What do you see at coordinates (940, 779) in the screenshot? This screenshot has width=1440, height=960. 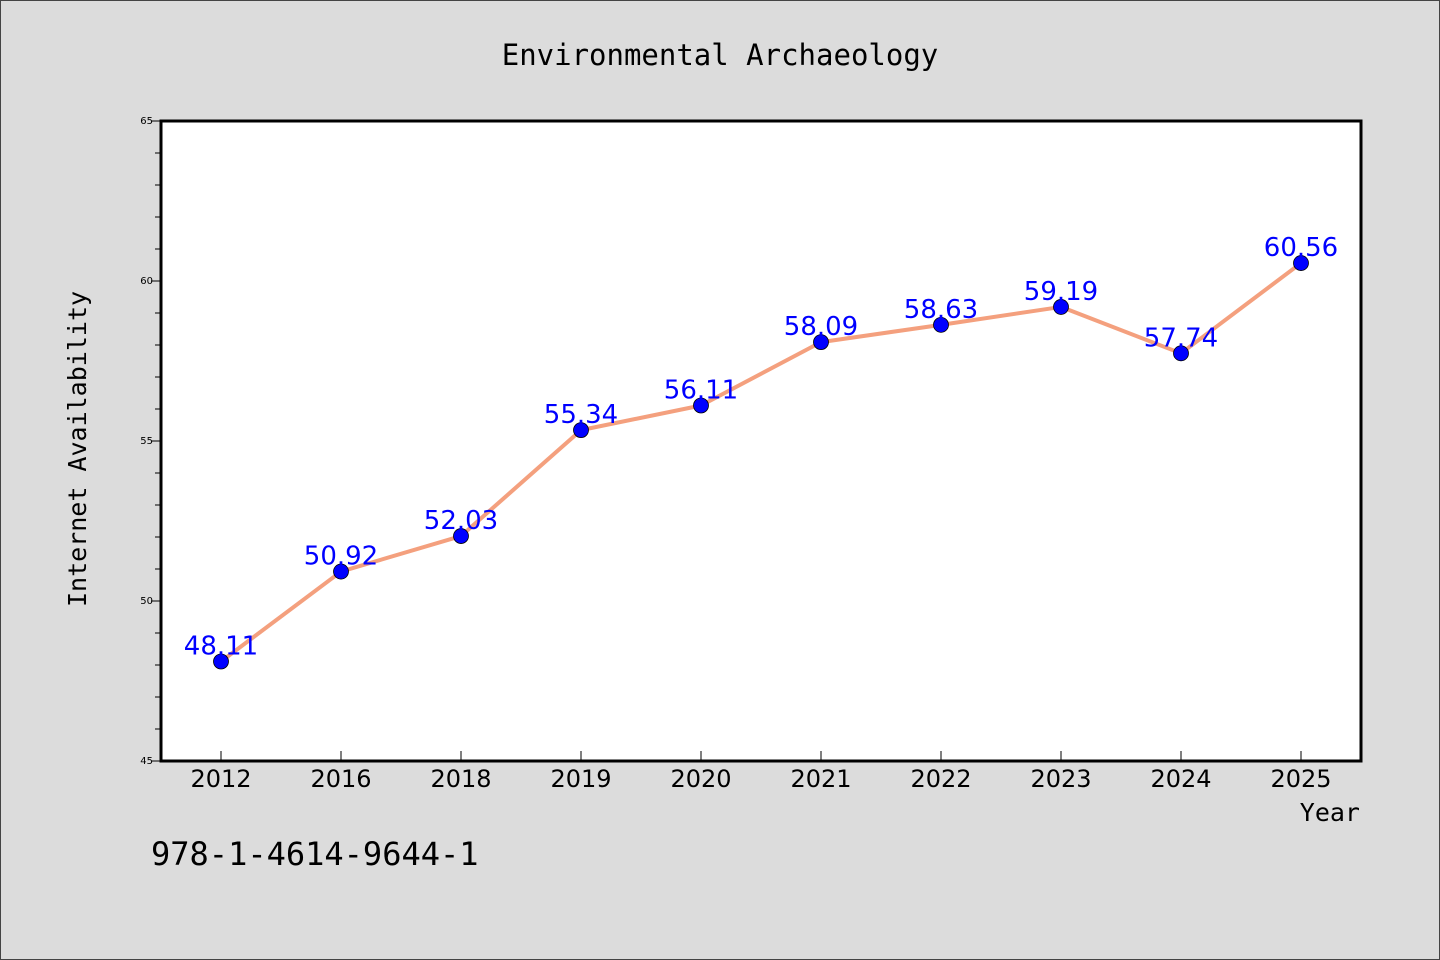 I see `x-tick-label: 2022` at bounding box center [940, 779].